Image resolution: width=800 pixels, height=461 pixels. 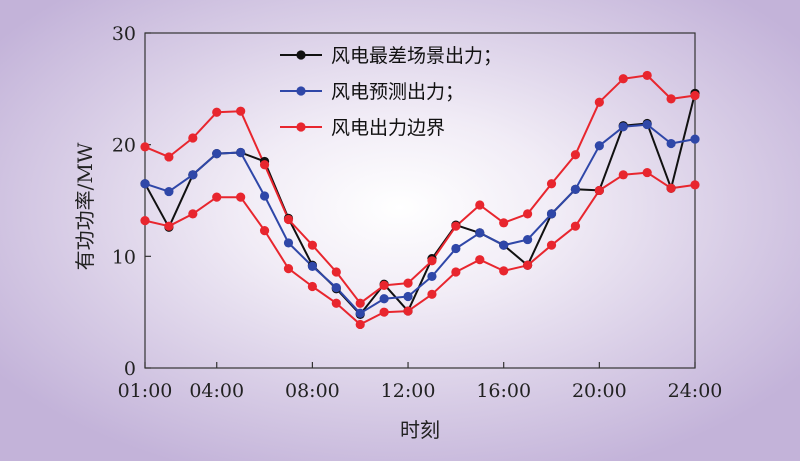 What do you see at coordinates (388, 128) in the screenshot?
I see `legend-label: 风电出力边界` at bounding box center [388, 128].